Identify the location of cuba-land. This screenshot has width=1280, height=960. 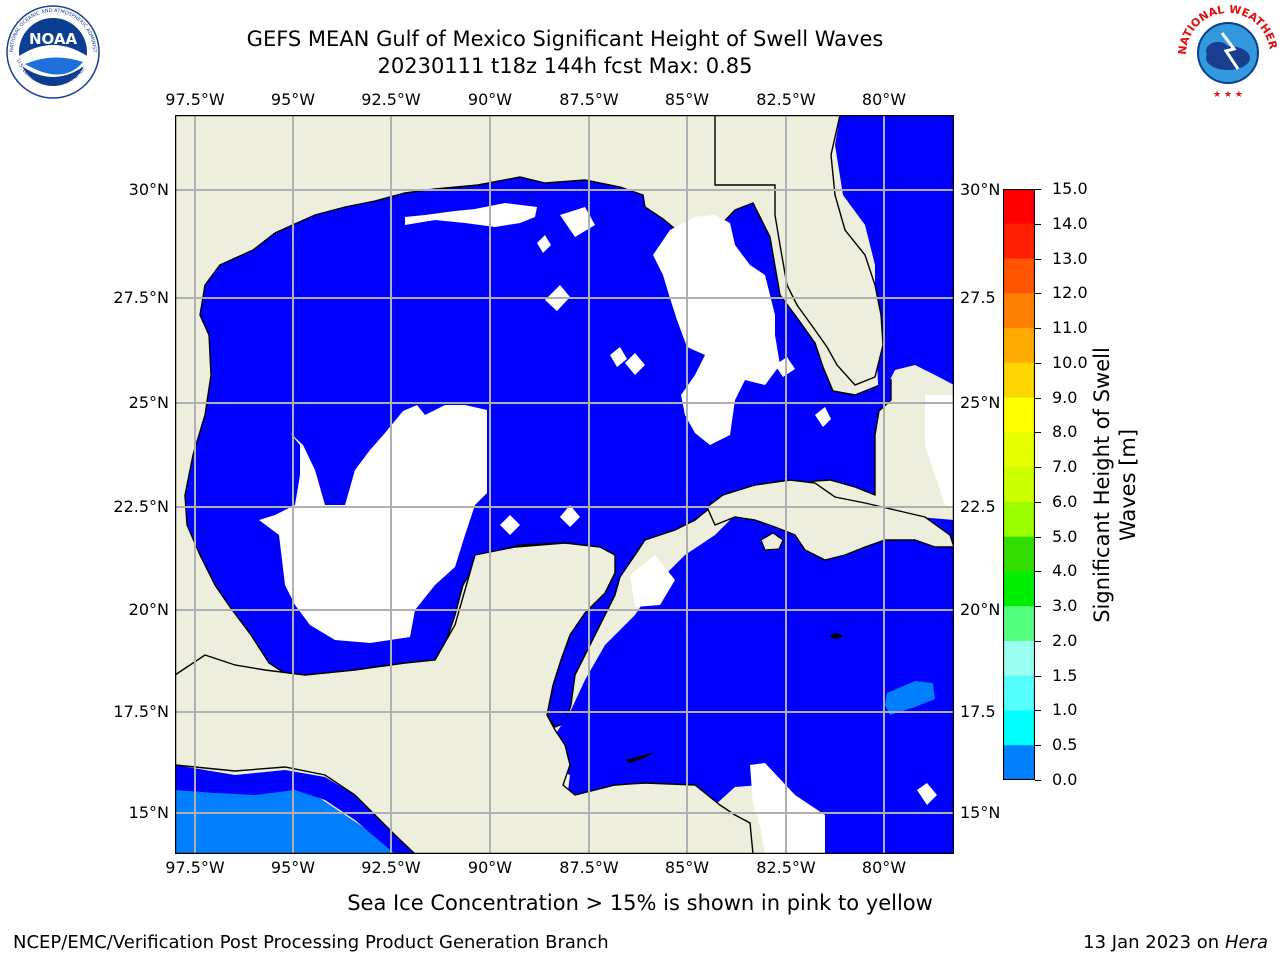
(830, 520).